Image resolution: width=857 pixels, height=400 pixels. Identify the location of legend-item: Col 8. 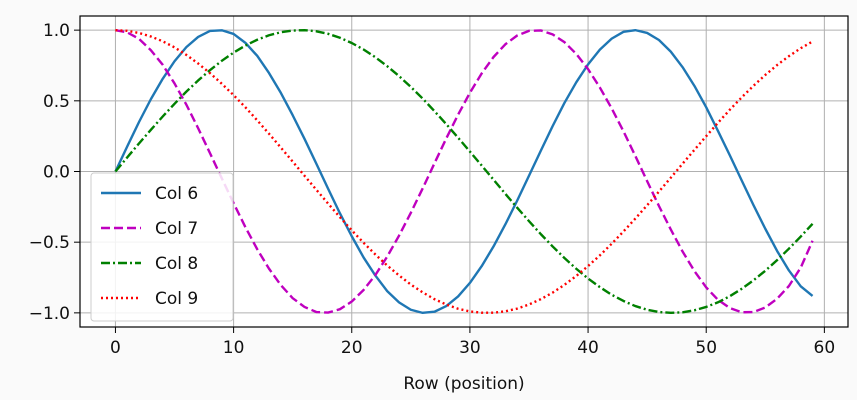
(149, 264).